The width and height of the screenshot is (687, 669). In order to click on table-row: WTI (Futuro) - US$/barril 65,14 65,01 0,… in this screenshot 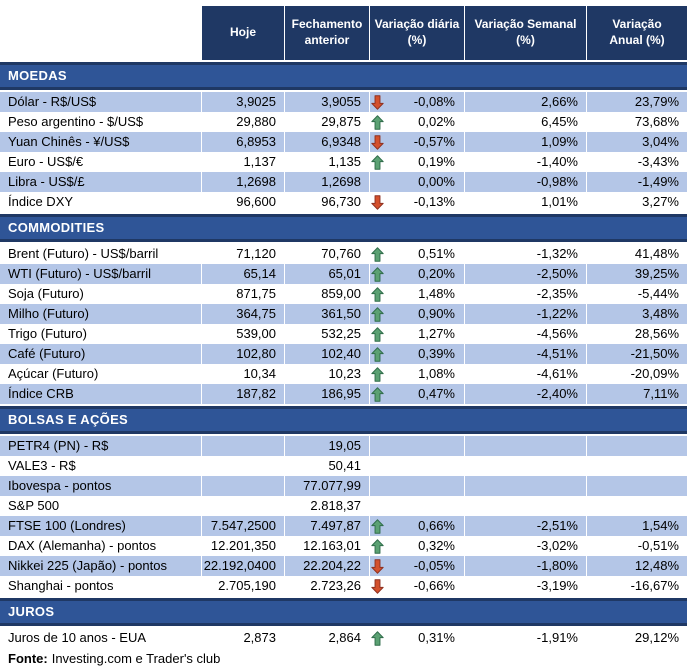, I will do `click(343, 274)`.